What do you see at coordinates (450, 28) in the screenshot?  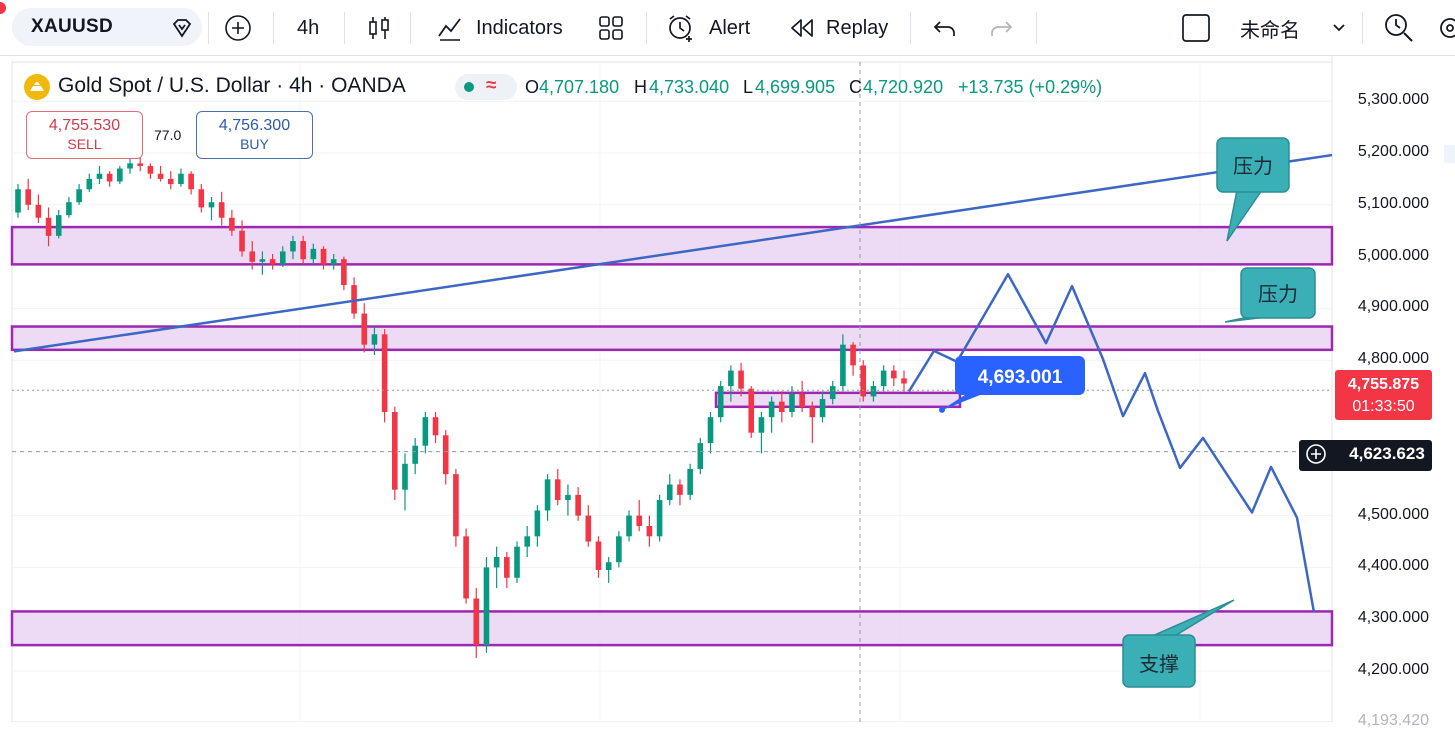 I see `indicators-icon` at bounding box center [450, 28].